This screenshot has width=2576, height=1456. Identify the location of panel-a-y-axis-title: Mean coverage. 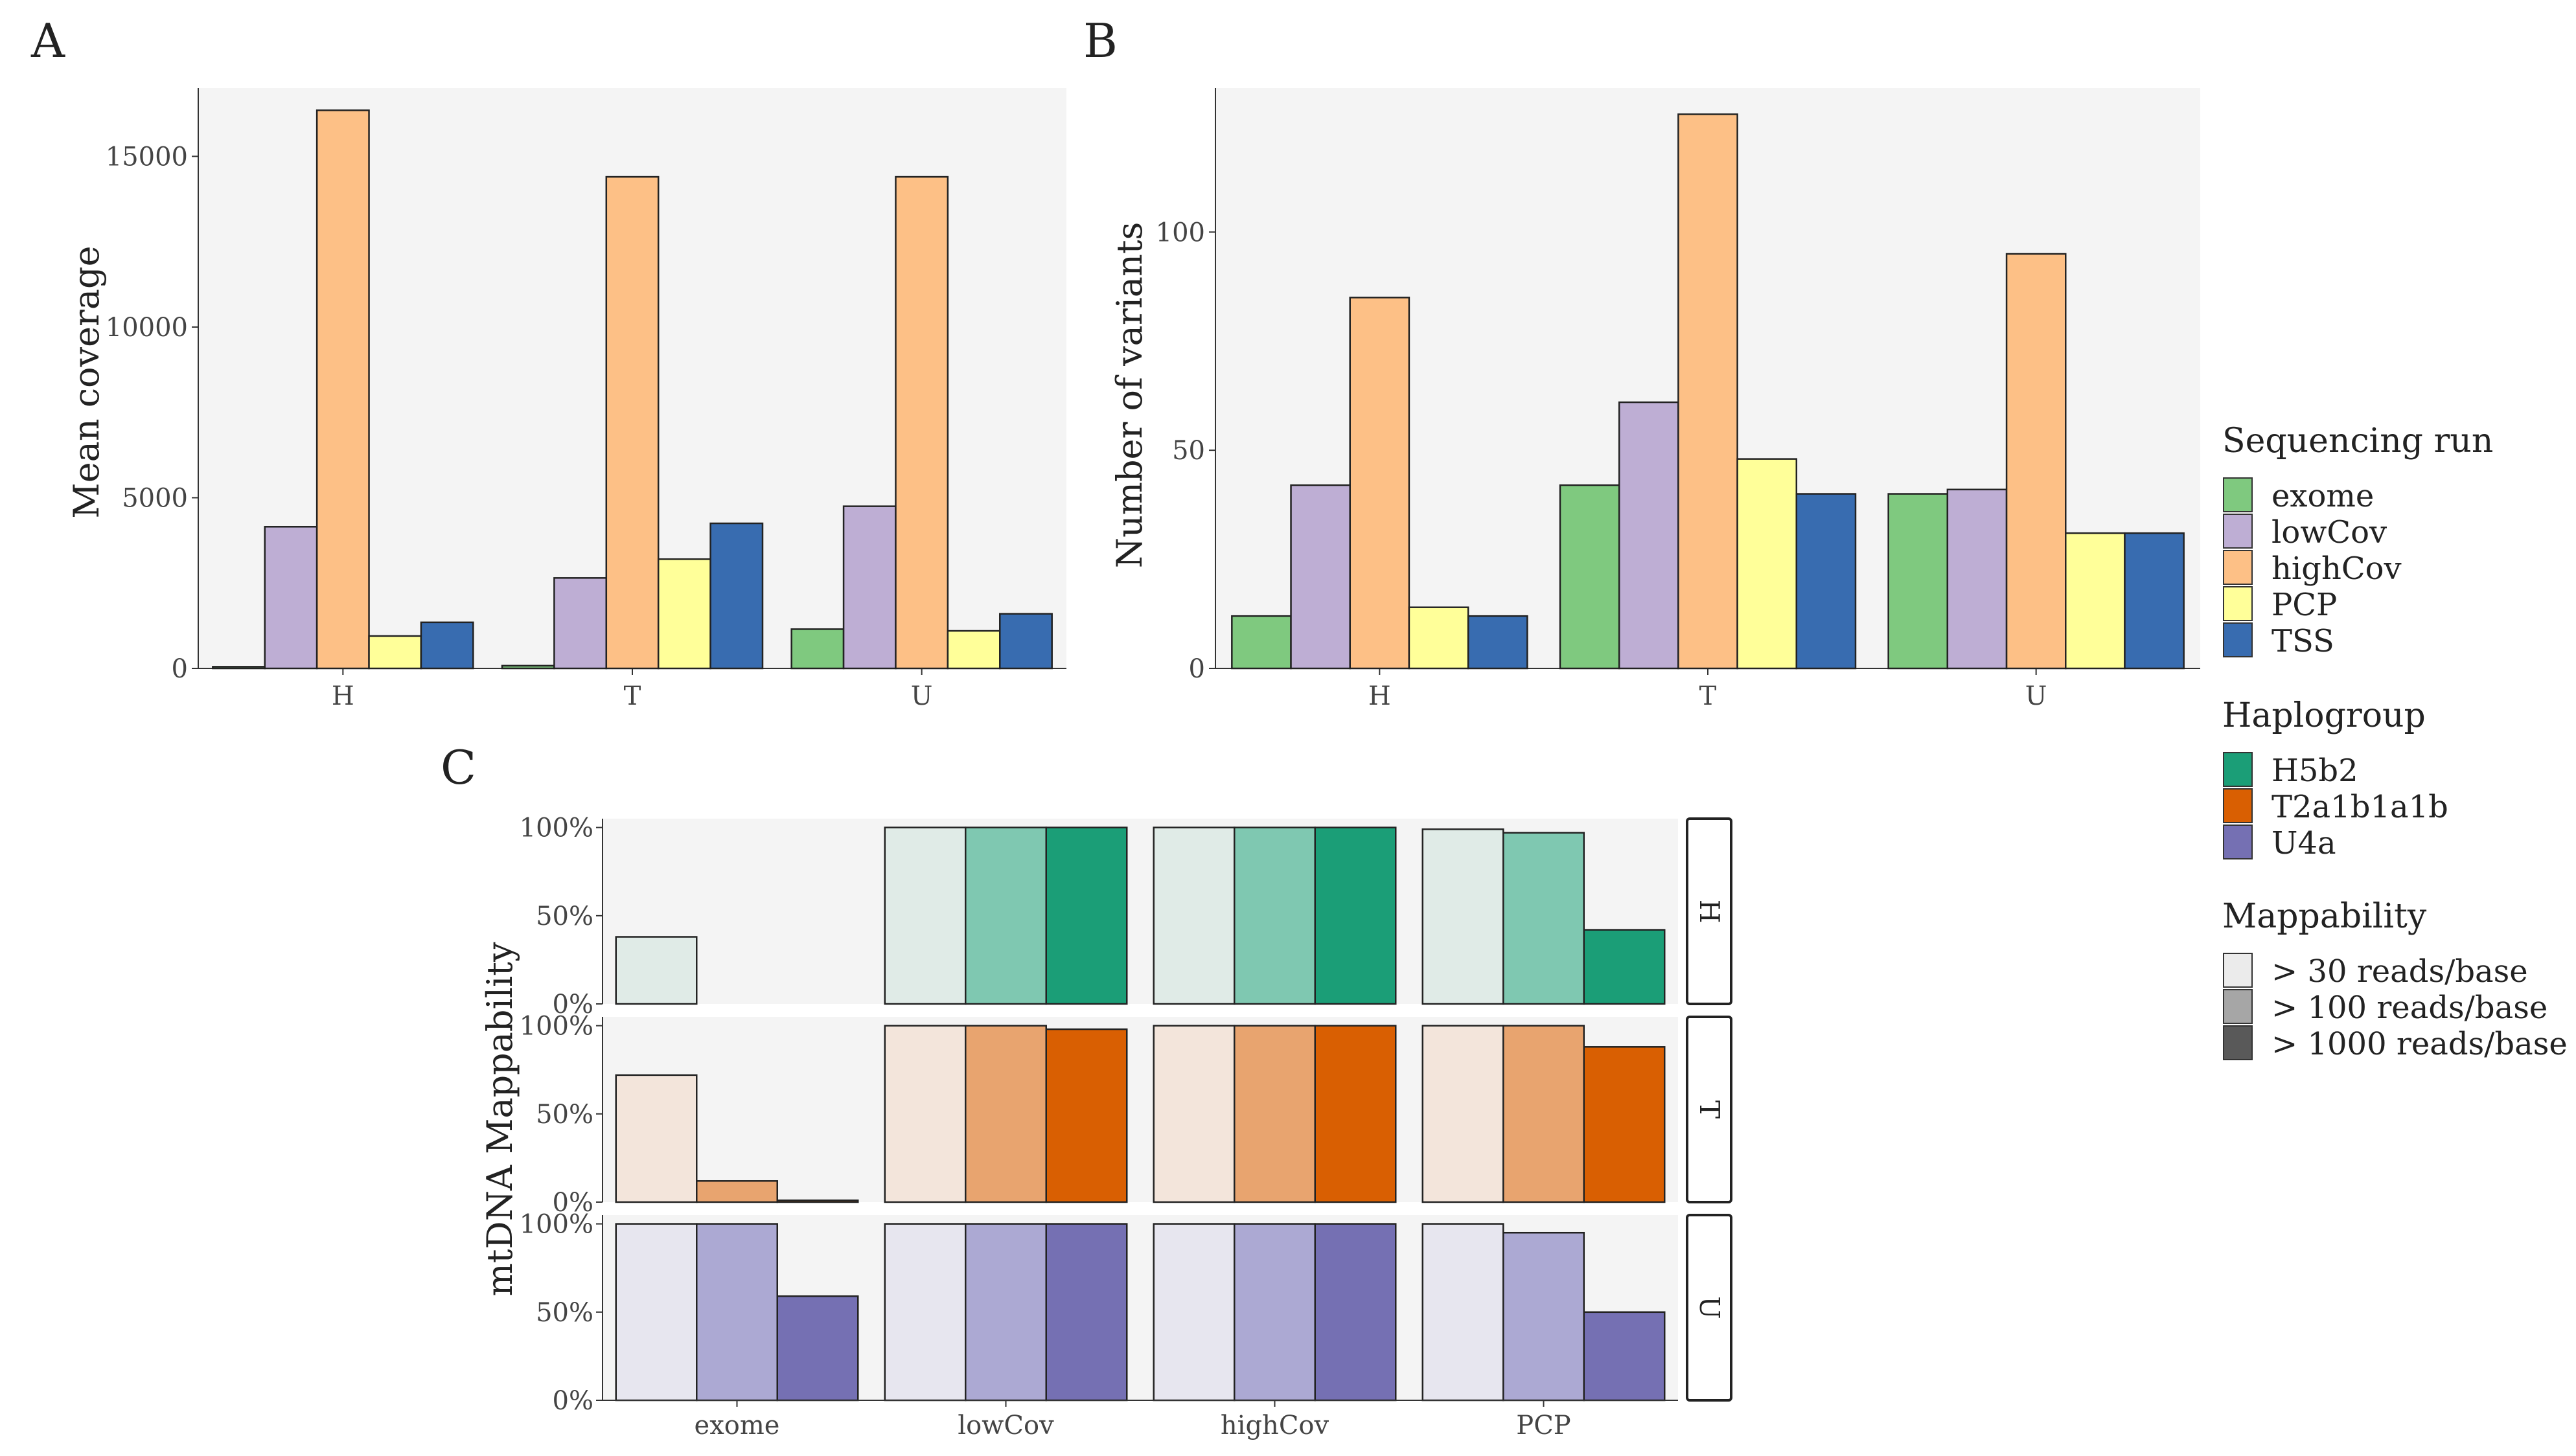
(86, 382).